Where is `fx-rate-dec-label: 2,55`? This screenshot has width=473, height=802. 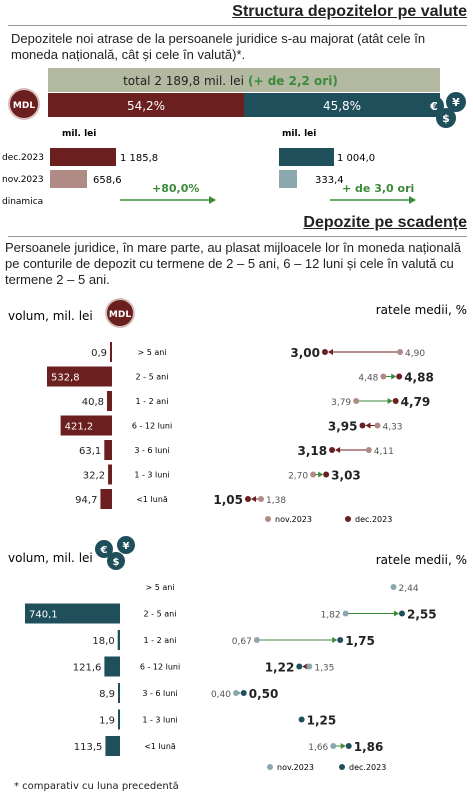
fx-rate-dec-label: 2,55 is located at coordinates (422, 615).